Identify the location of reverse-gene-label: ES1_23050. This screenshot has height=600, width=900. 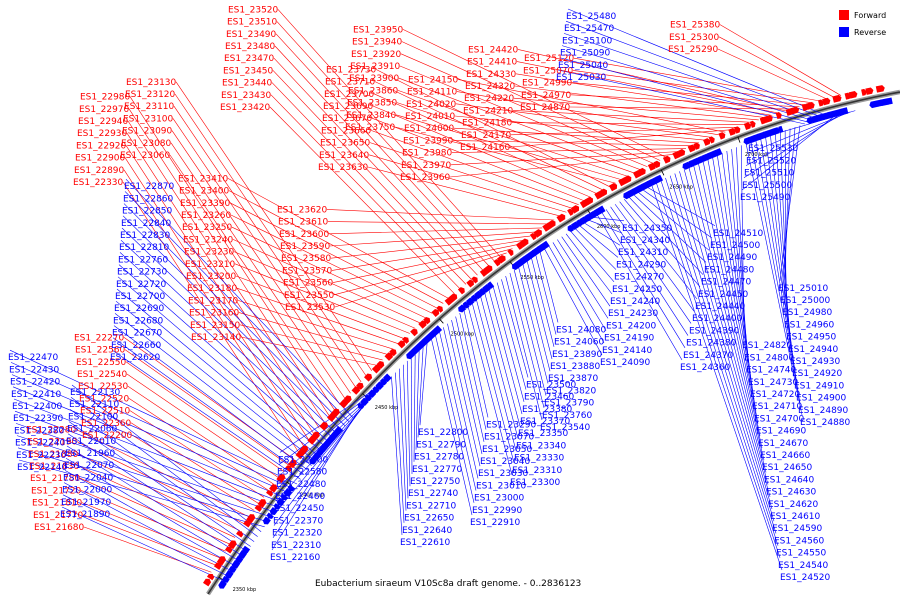
(507, 450).